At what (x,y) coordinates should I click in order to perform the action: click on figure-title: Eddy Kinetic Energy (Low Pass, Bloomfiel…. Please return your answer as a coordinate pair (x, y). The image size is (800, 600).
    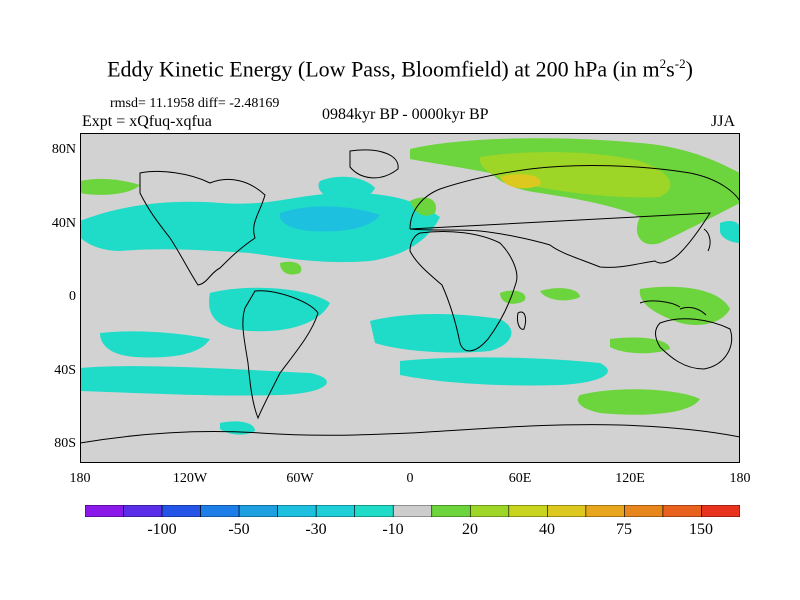
    Looking at the image, I should click on (400, 69).